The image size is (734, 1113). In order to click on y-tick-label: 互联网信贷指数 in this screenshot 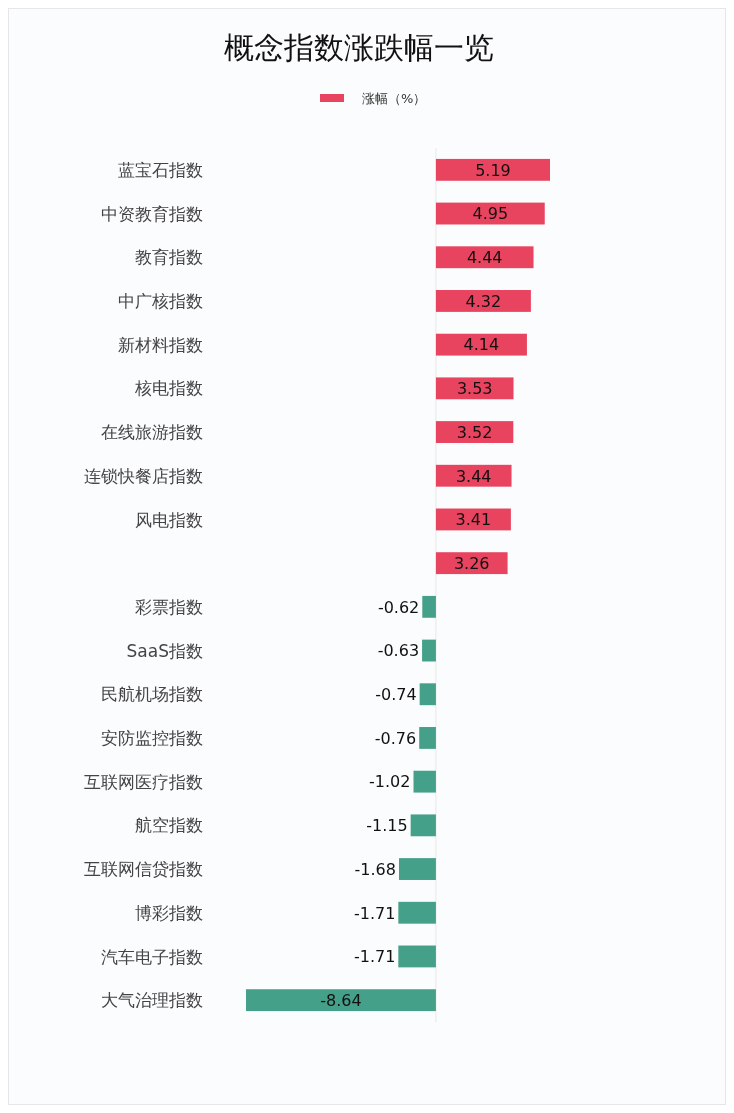, I will do `click(143, 869)`.